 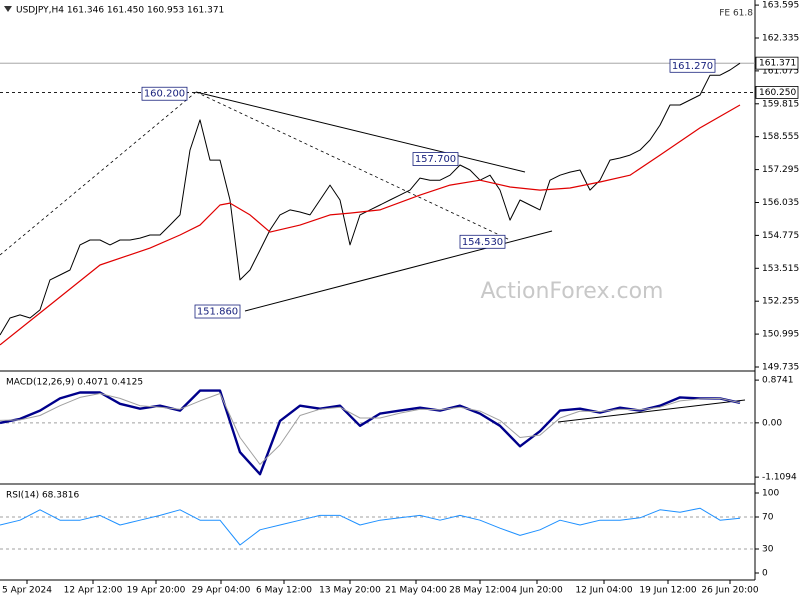 I want to click on price-label: 157.700, so click(x=435, y=159).